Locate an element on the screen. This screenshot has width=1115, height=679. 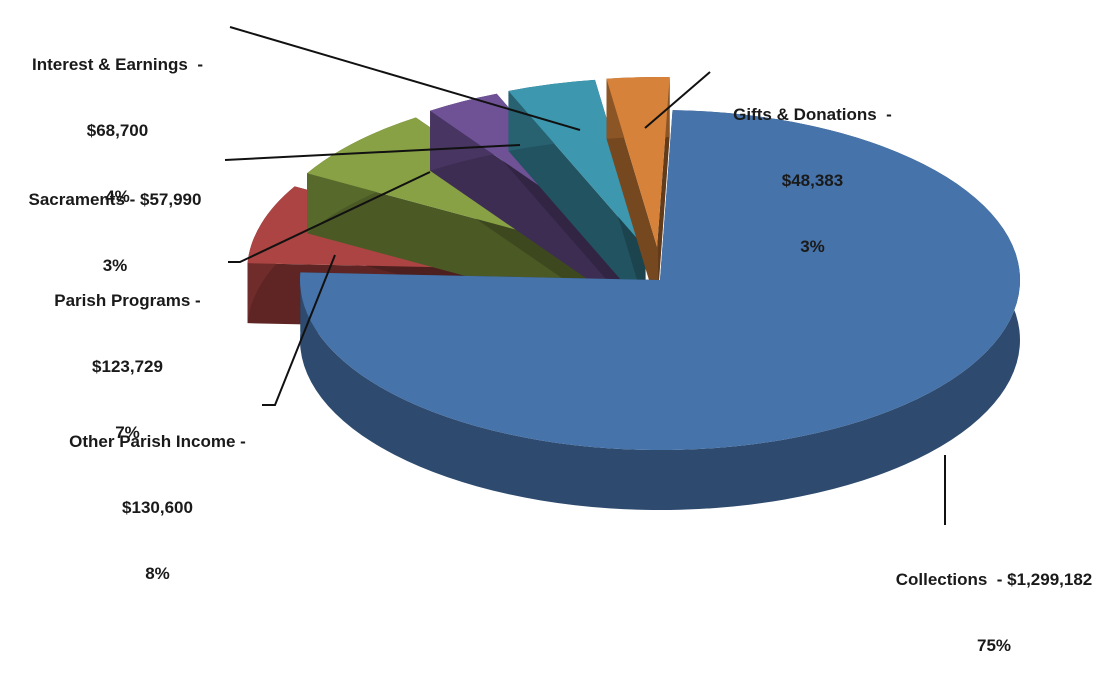
label-parish-programs: Parish Programs - $123,729 7% is located at coordinates (127, 356).